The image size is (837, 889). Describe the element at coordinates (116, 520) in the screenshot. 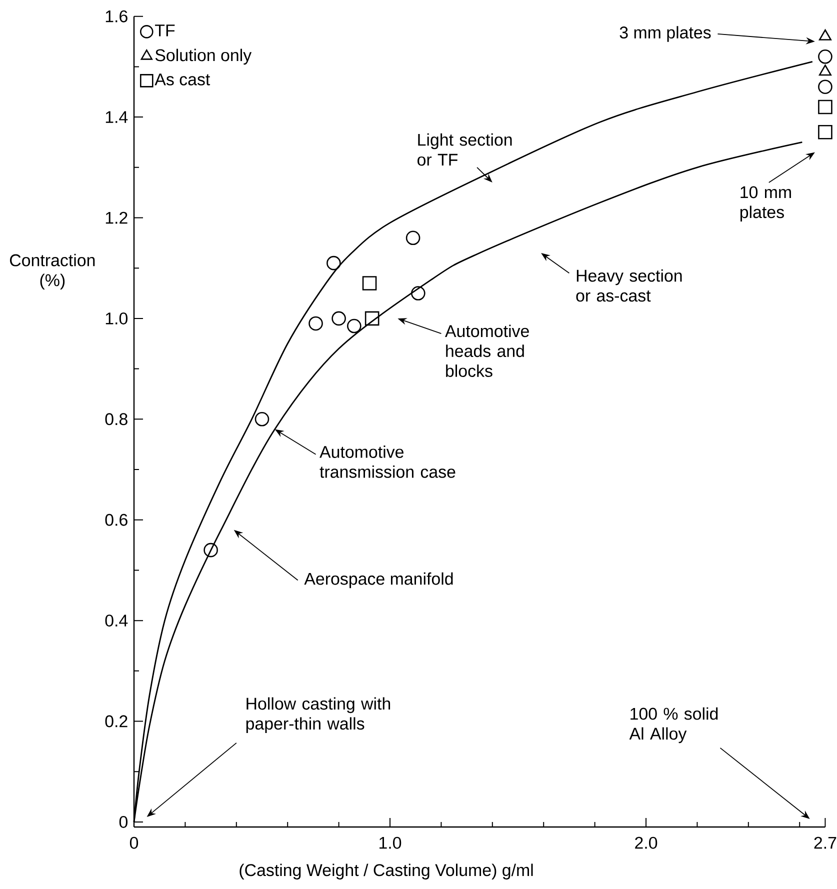

I see `y-tick-label: 0.6` at that location.